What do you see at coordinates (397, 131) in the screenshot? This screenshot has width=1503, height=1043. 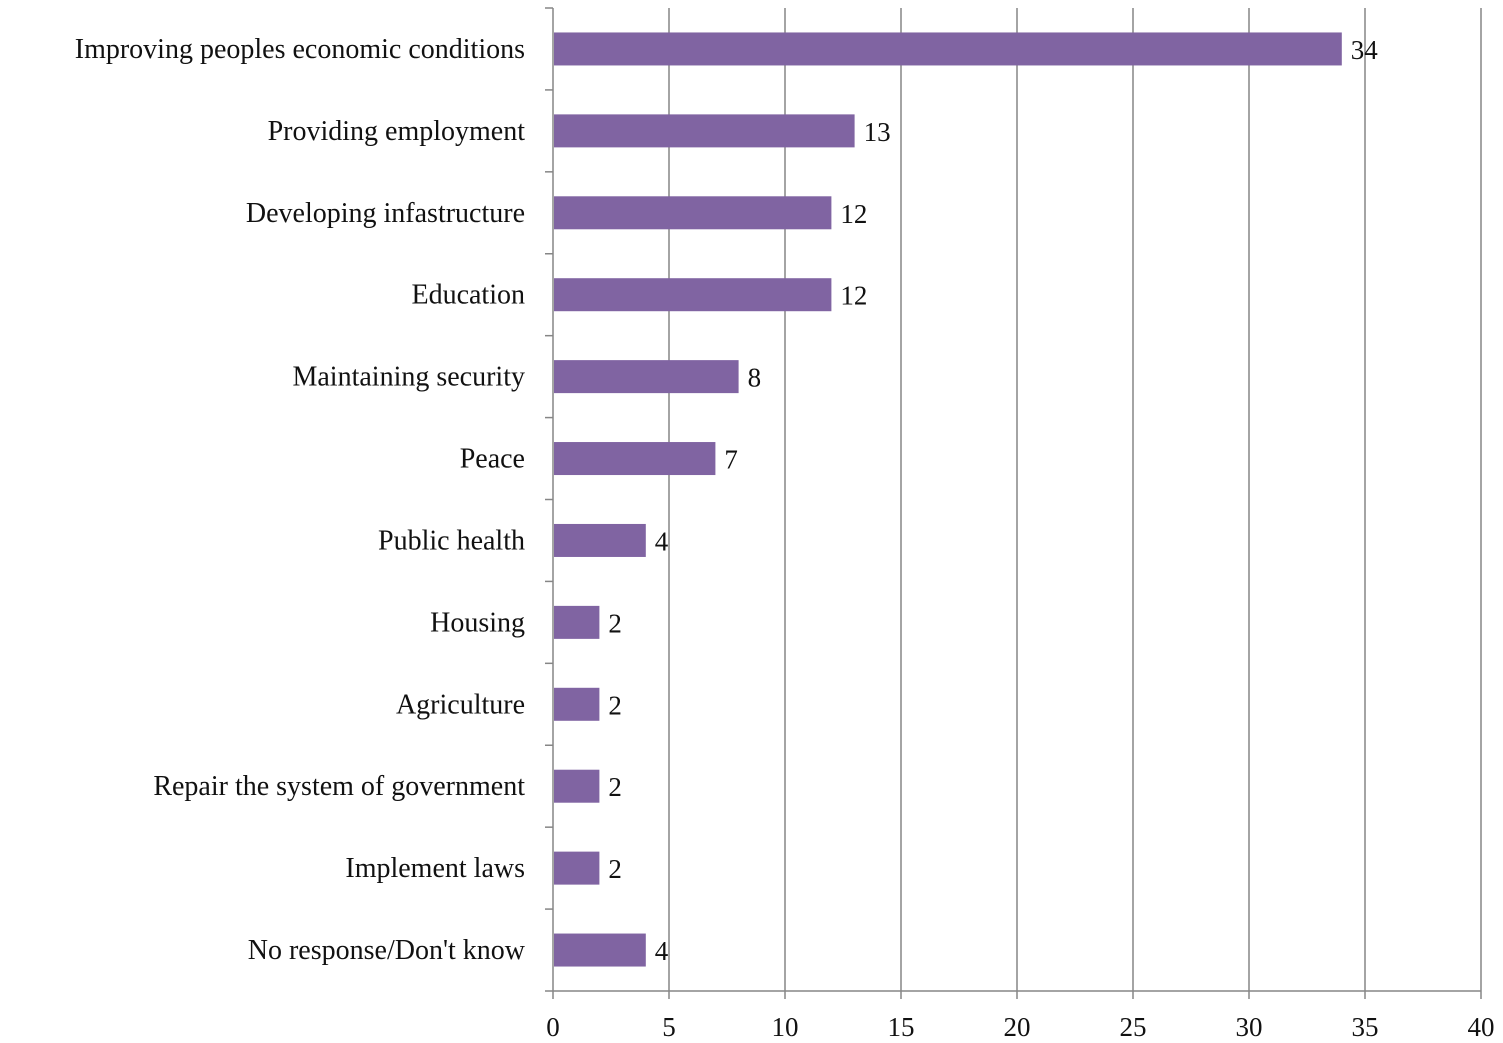 I see `category-label-1: Providing employment` at bounding box center [397, 131].